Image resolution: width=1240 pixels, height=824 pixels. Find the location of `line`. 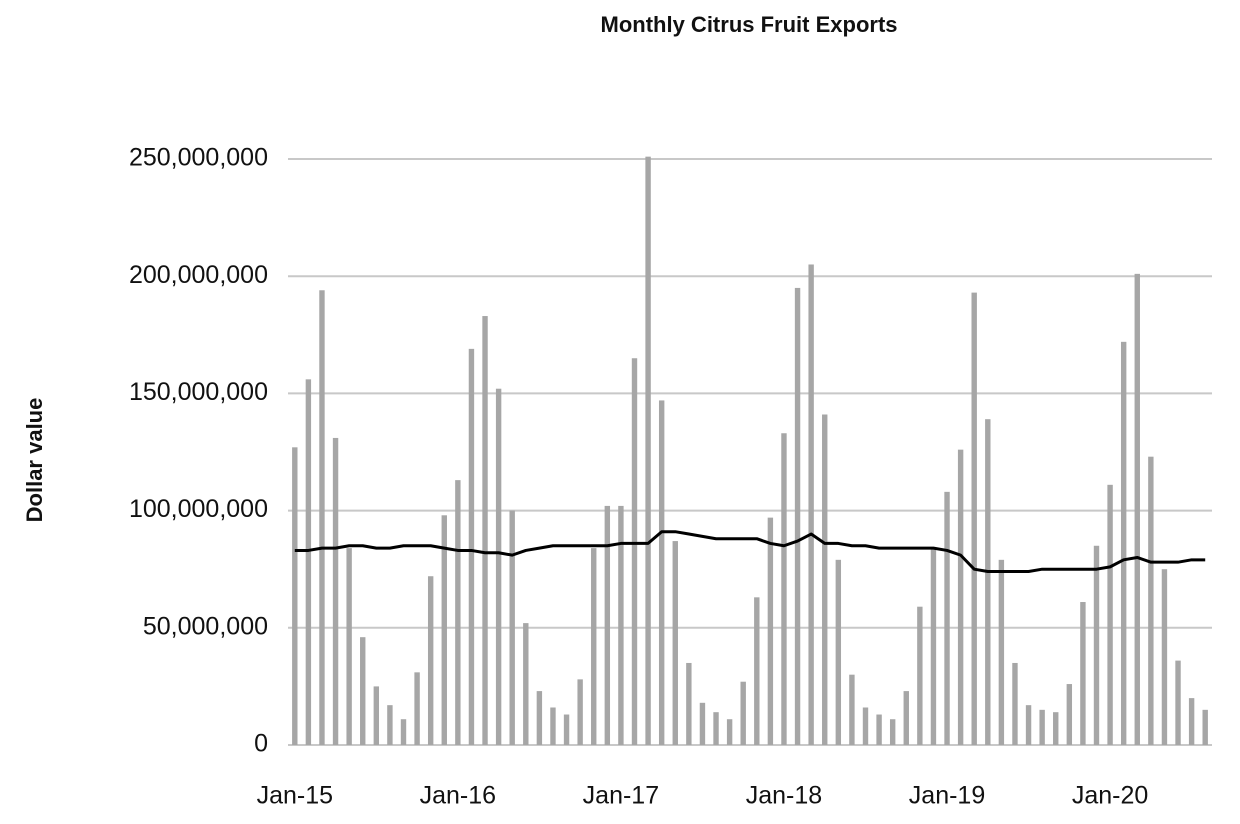

line is located at coordinates (750, 552).